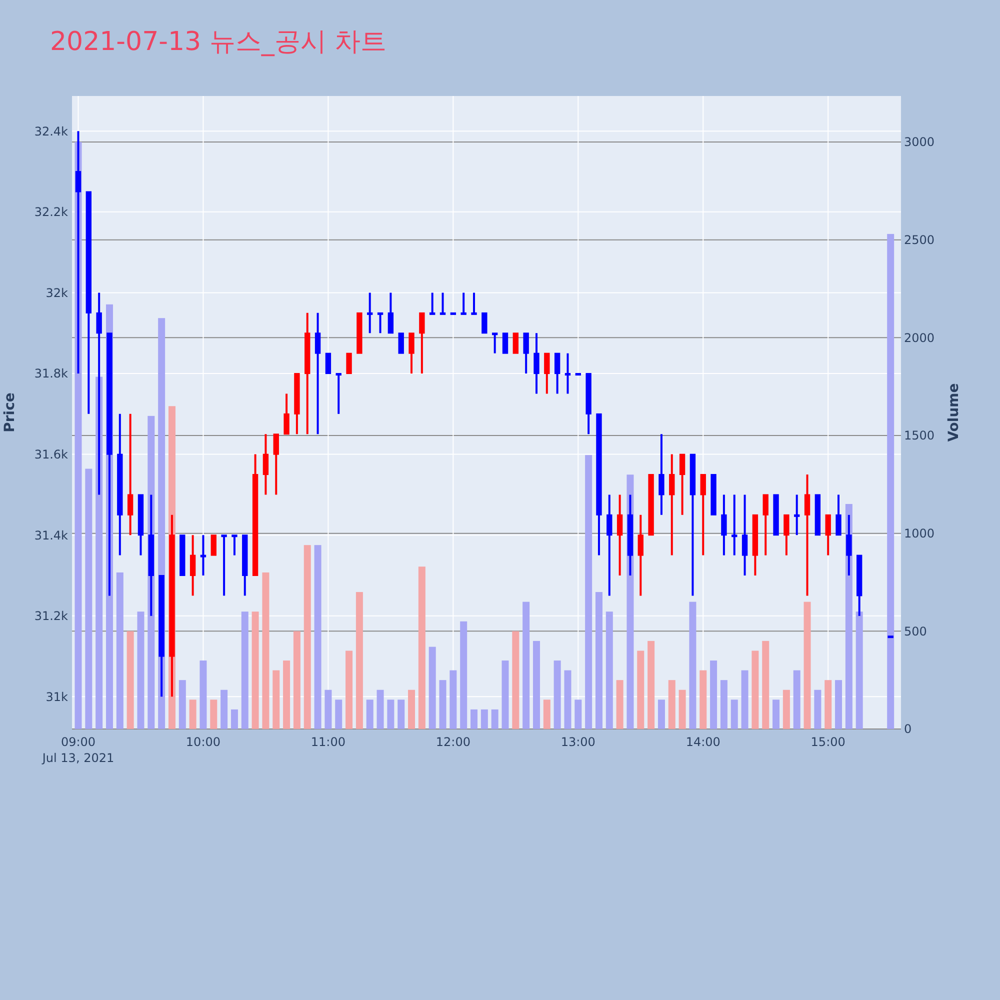 This screenshot has height=1000, width=1000. I want to click on x-tick-label: 11:00, so click(328, 742).